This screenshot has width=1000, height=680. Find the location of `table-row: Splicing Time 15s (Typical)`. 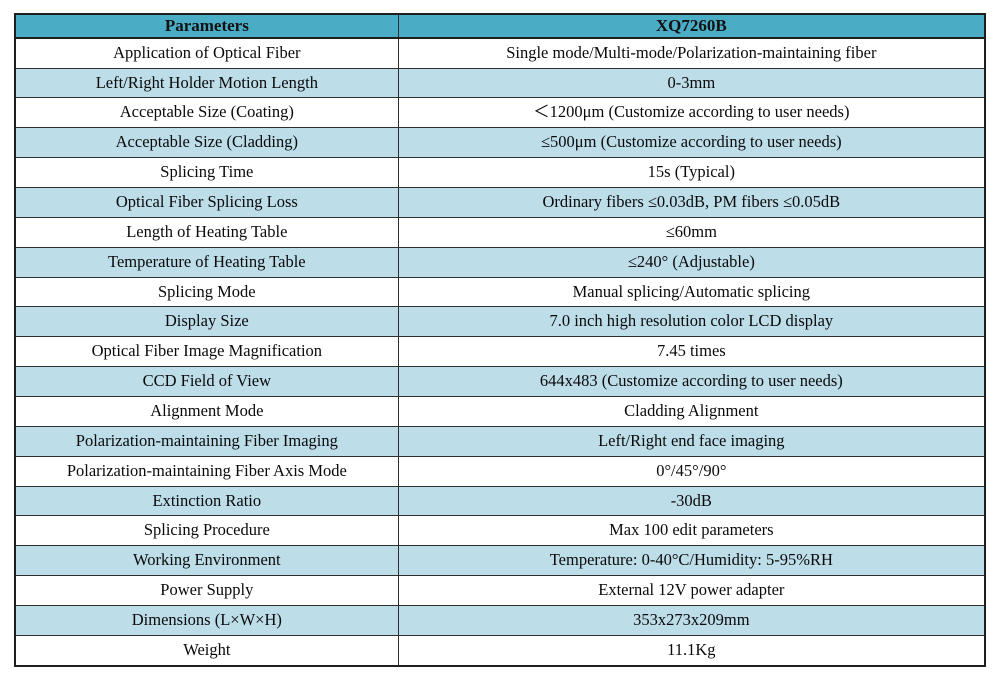

table-row: Splicing Time 15s (Typical) is located at coordinates (500, 173).